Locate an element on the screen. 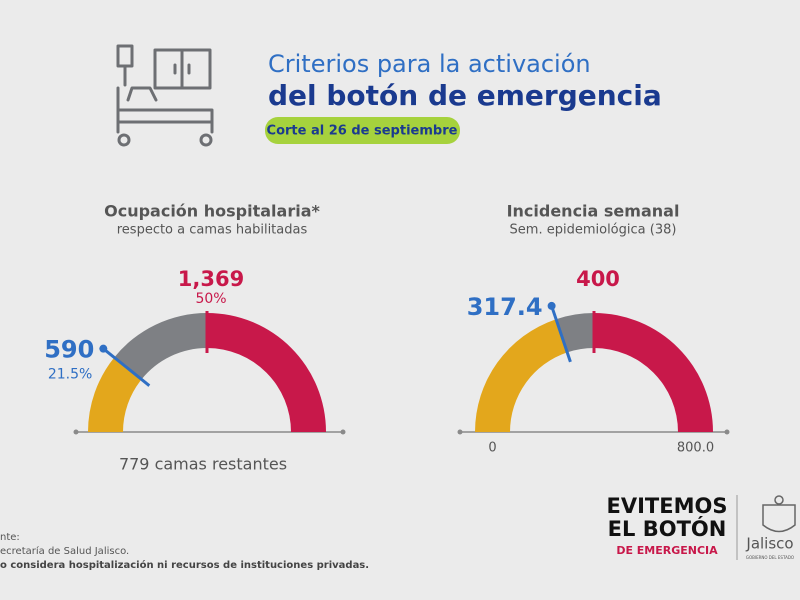 This screenshot has width=800, height=600. gauge-subtitle: respecto a camas habilitadas is located at coordinates (212, 230).